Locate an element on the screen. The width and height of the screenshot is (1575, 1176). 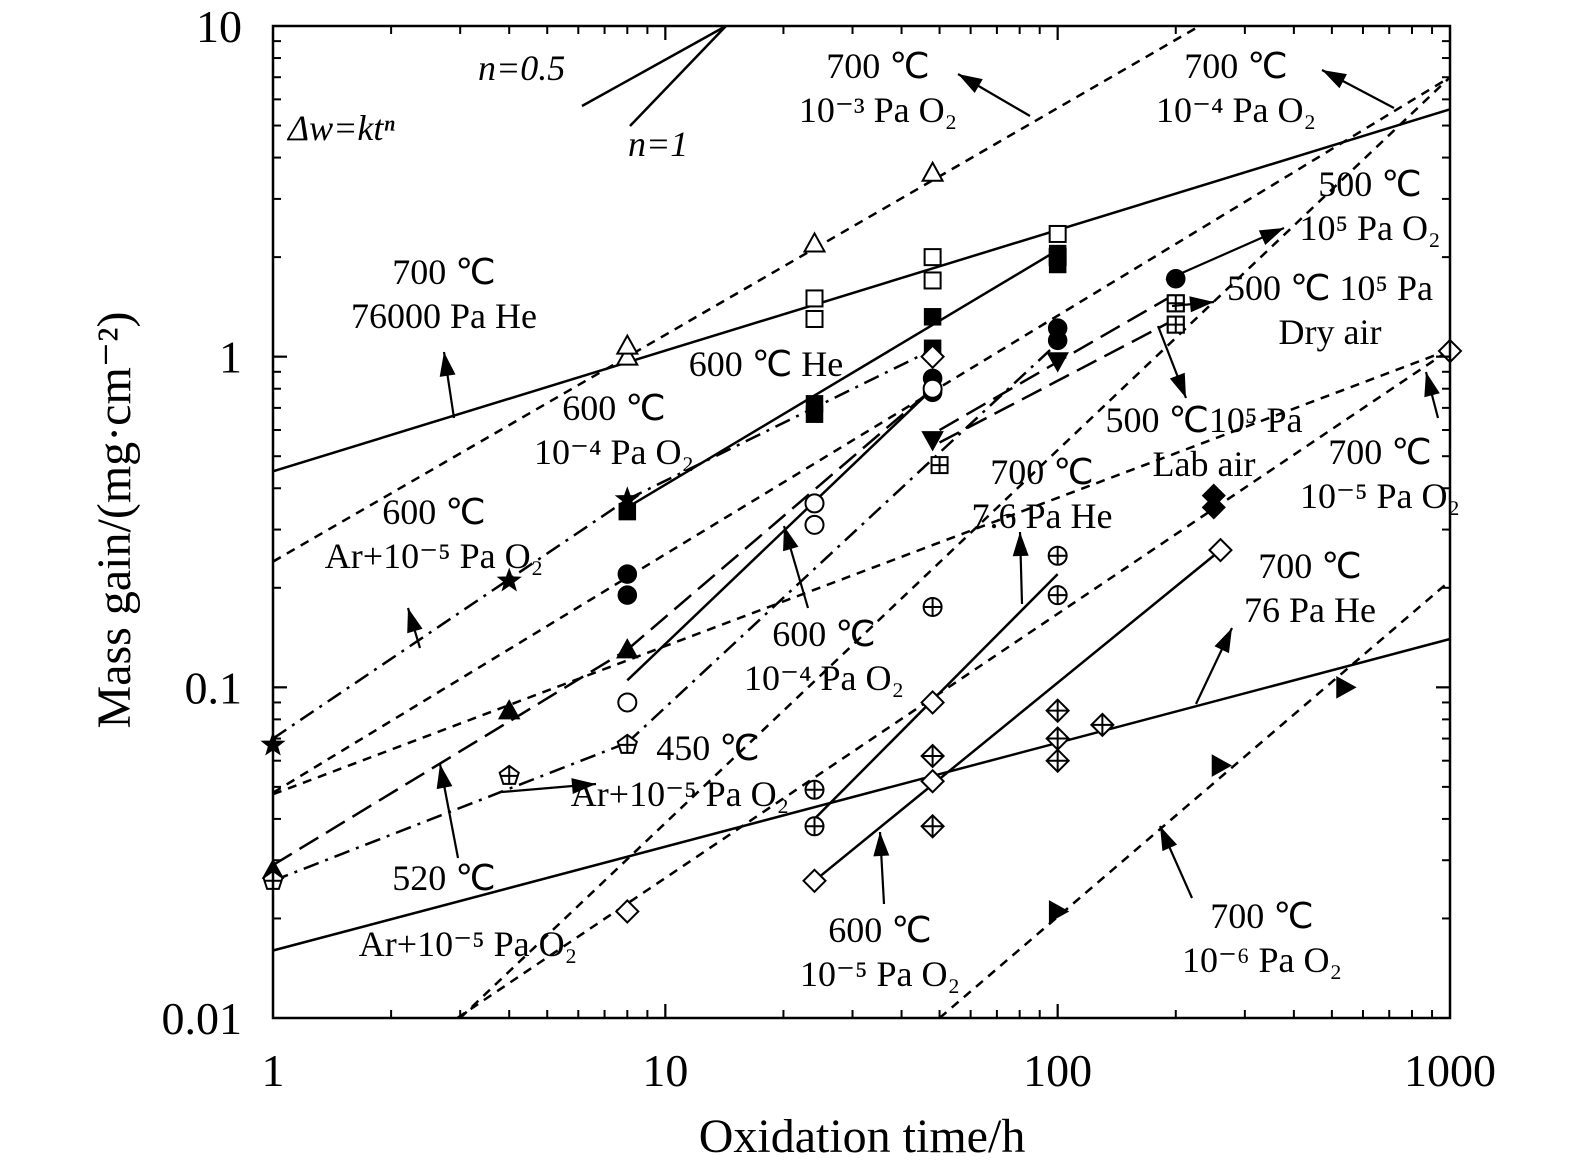
annotation-text: Dry air is located at coordinates (1330, 332).